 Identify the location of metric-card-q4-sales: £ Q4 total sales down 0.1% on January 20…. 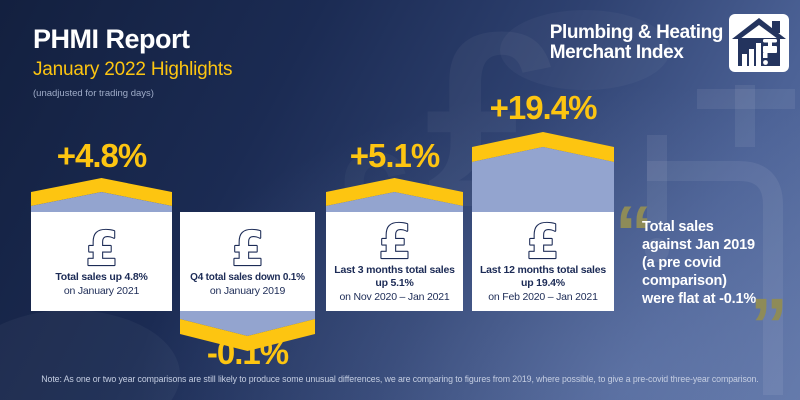
(247, 261).